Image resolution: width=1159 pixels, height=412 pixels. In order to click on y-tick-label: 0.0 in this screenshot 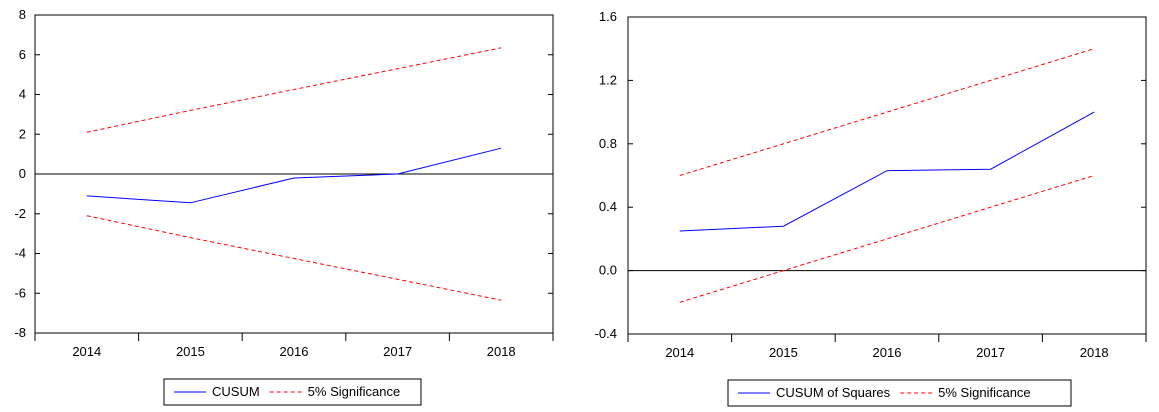, I will do `click(608, 270)`.